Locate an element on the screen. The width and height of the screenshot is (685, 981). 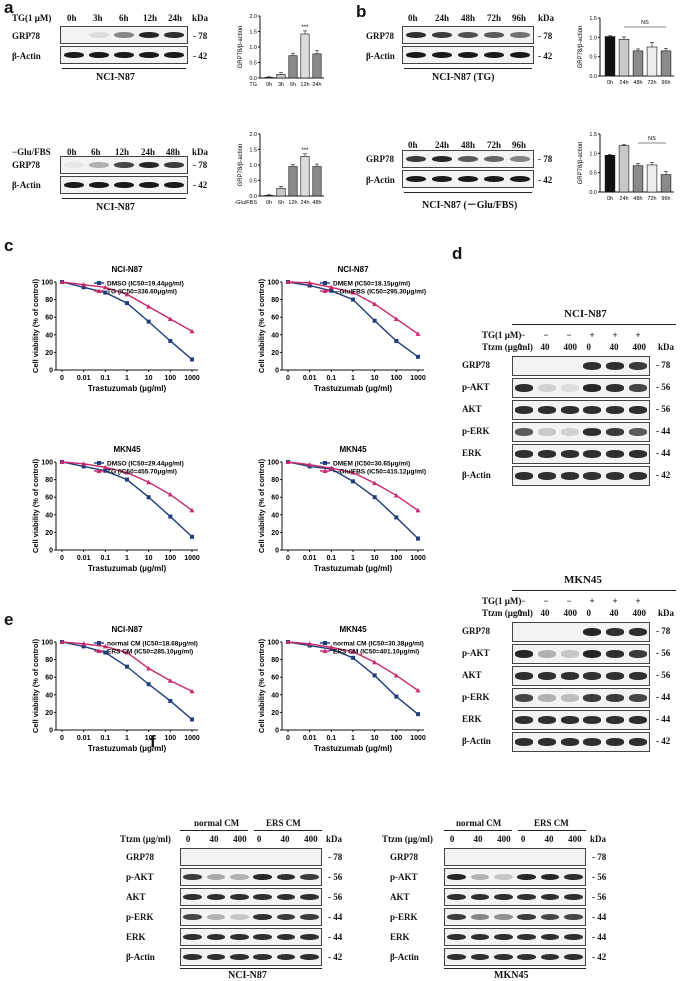
protein-label: GRP78 is located at coordinates (476, 365).